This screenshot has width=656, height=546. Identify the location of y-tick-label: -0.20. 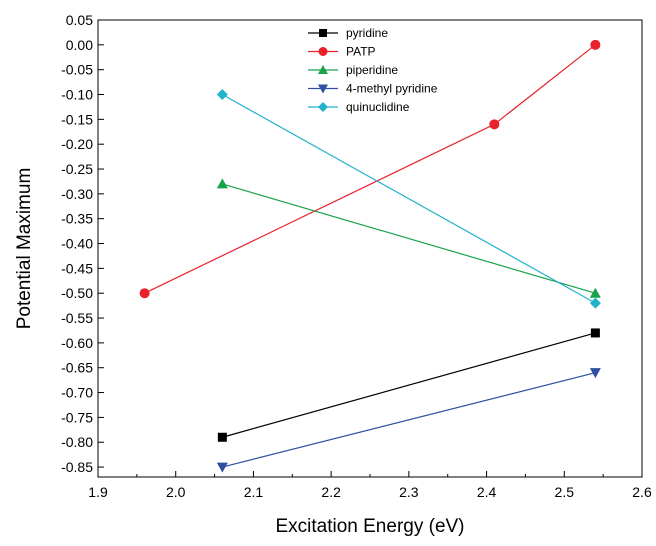
(77, 144).